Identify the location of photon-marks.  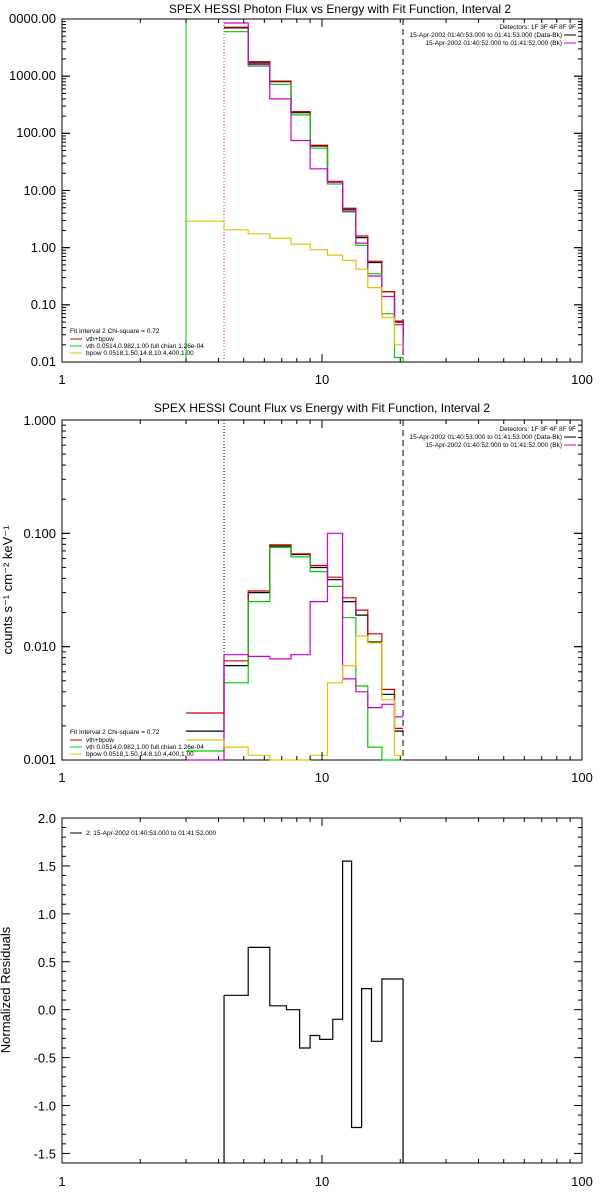
(294, 190).